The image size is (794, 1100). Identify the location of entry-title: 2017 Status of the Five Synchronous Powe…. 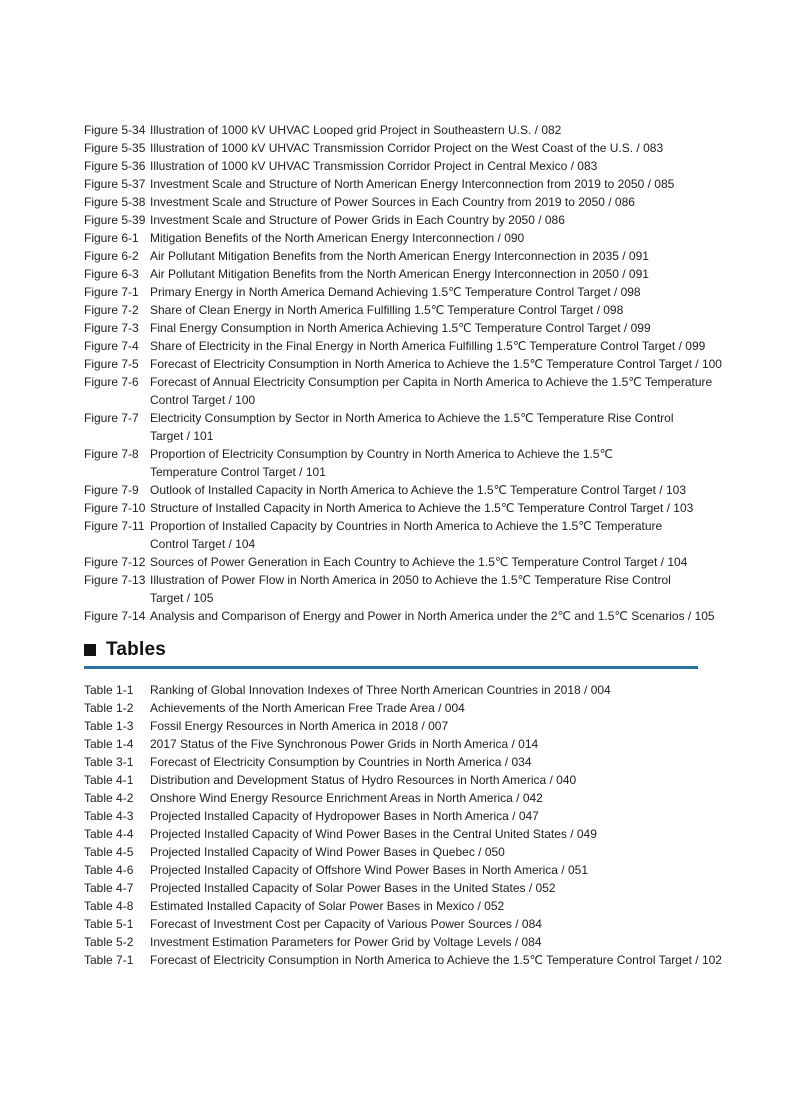
(344, 744).